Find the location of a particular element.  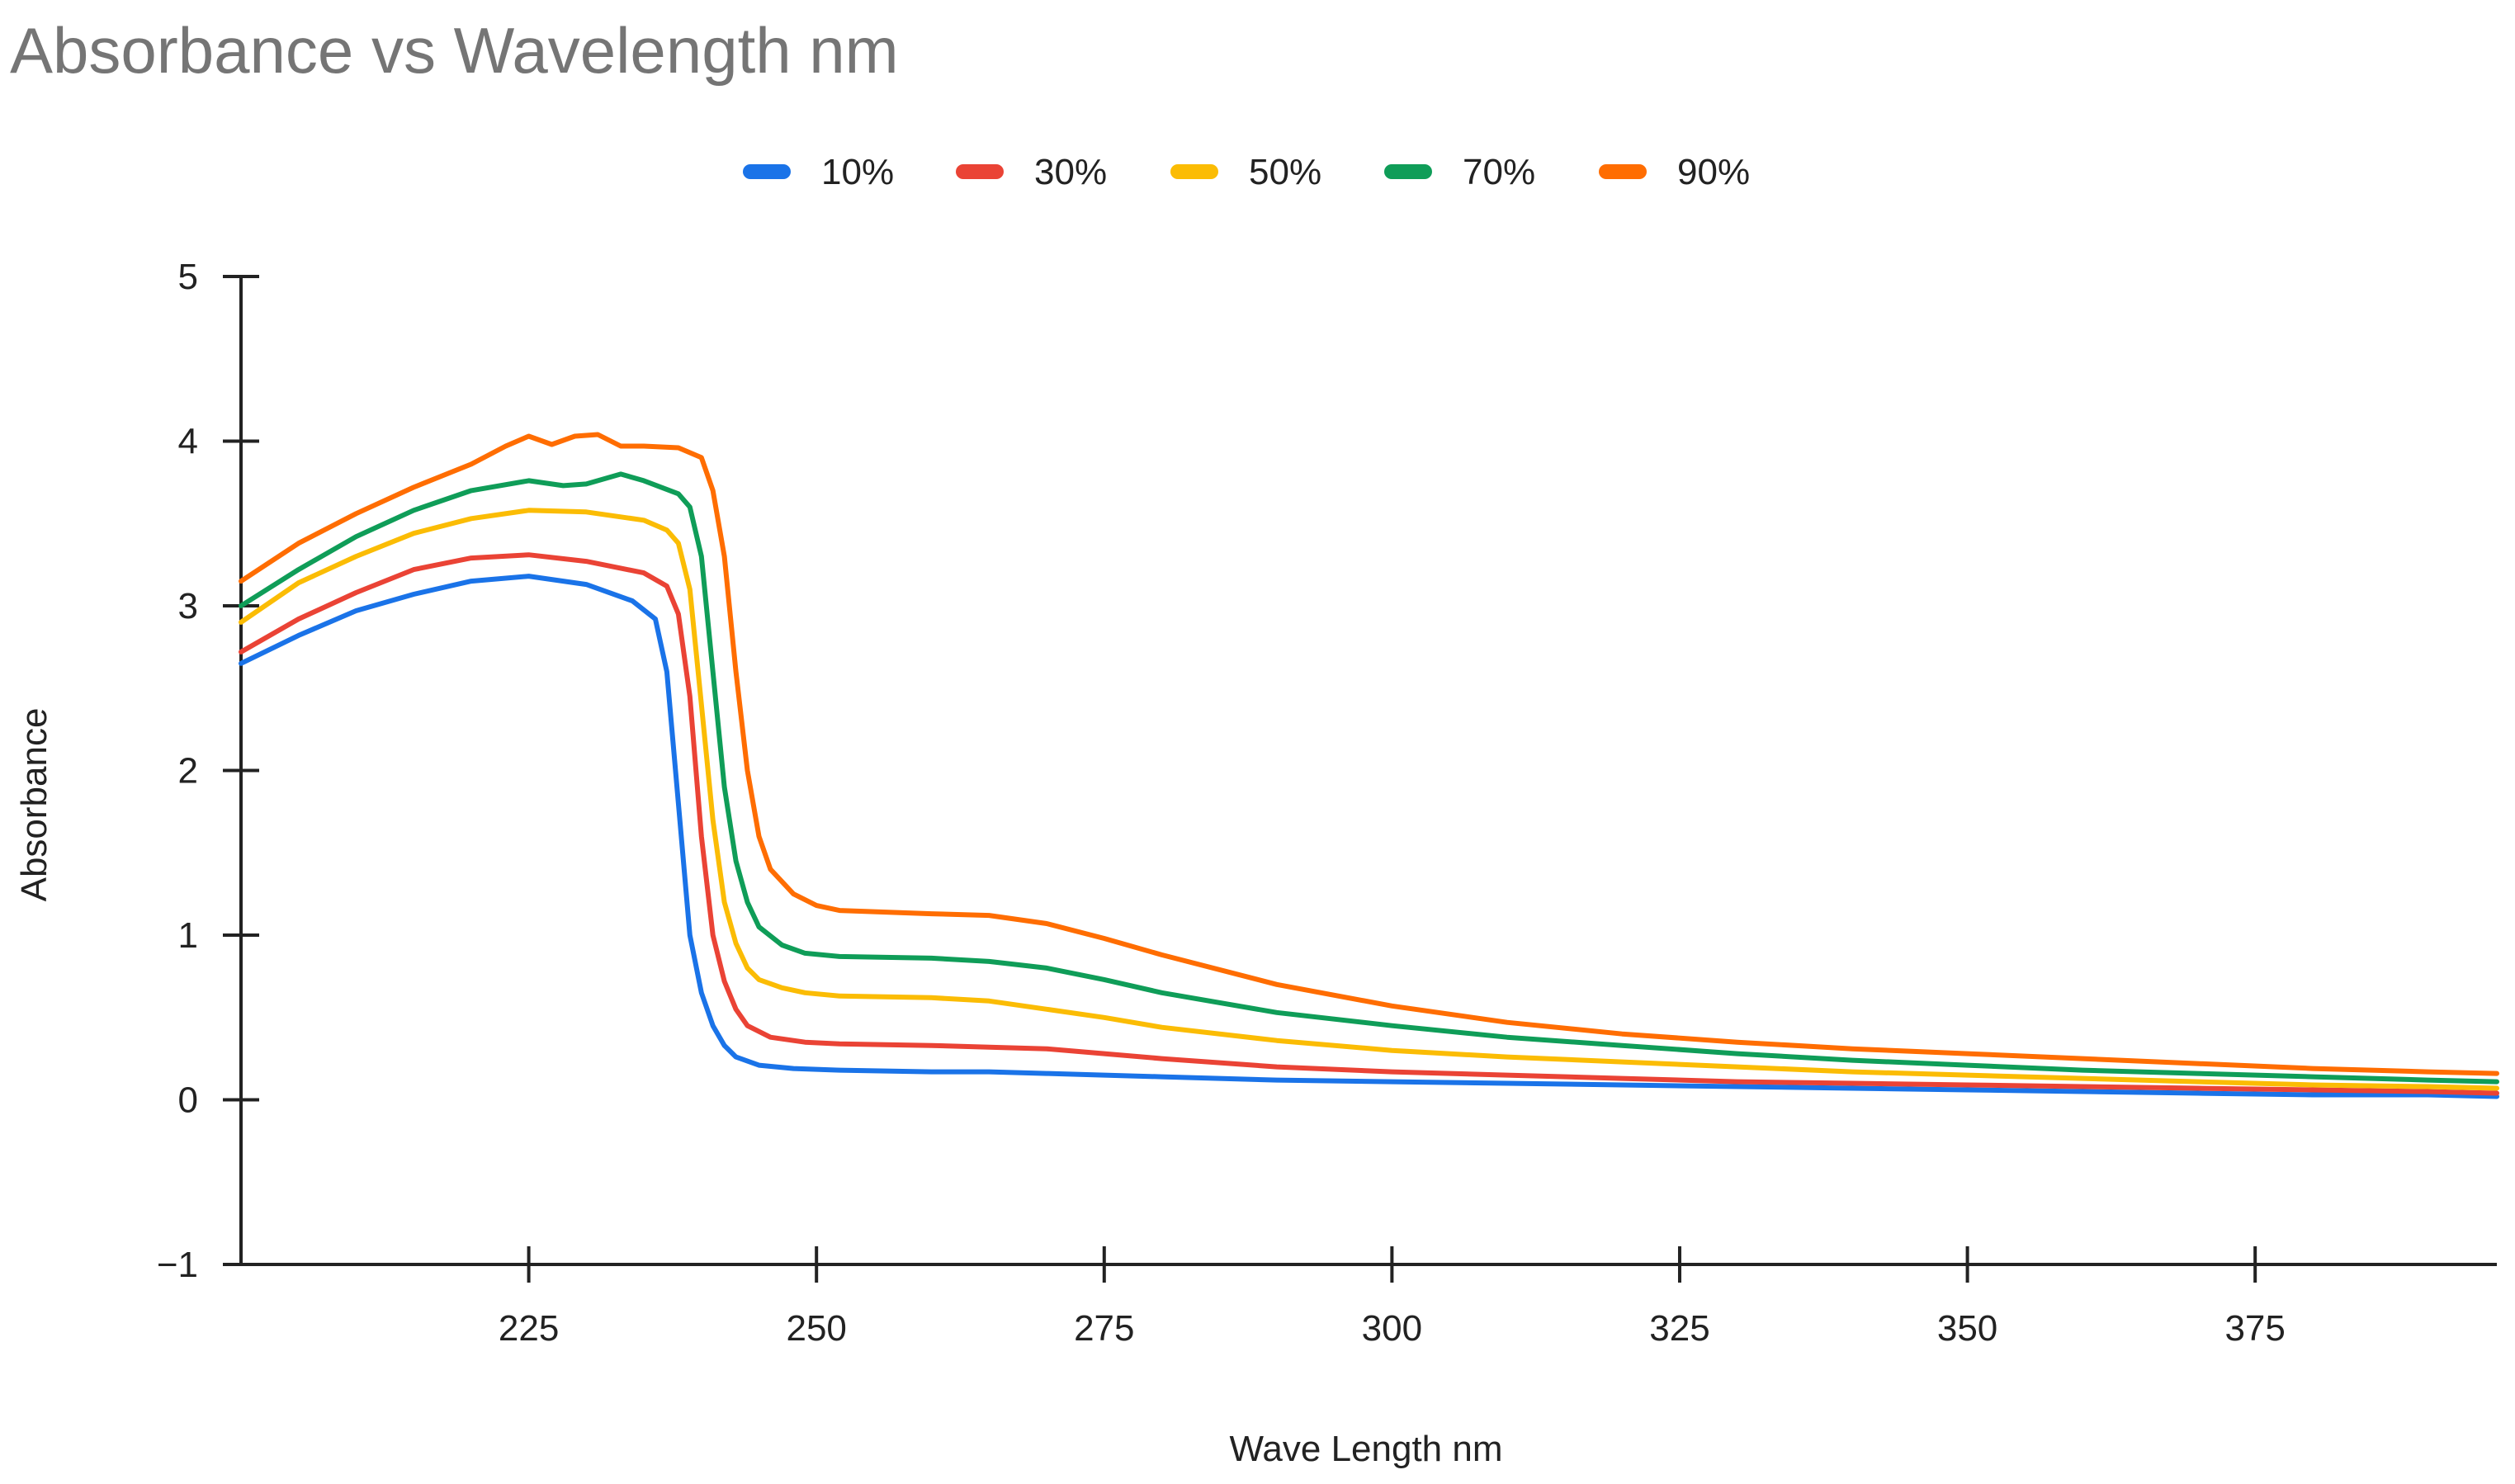

chart-title: Absorbance vs Wavelength nm is located at coordinates (455, 50).